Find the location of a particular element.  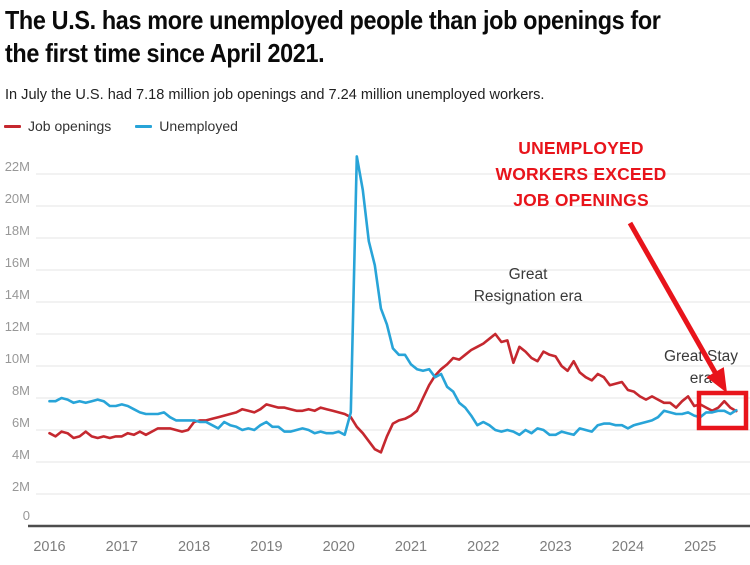

y-tick-label: 16M is located at coordinates (17, 262).